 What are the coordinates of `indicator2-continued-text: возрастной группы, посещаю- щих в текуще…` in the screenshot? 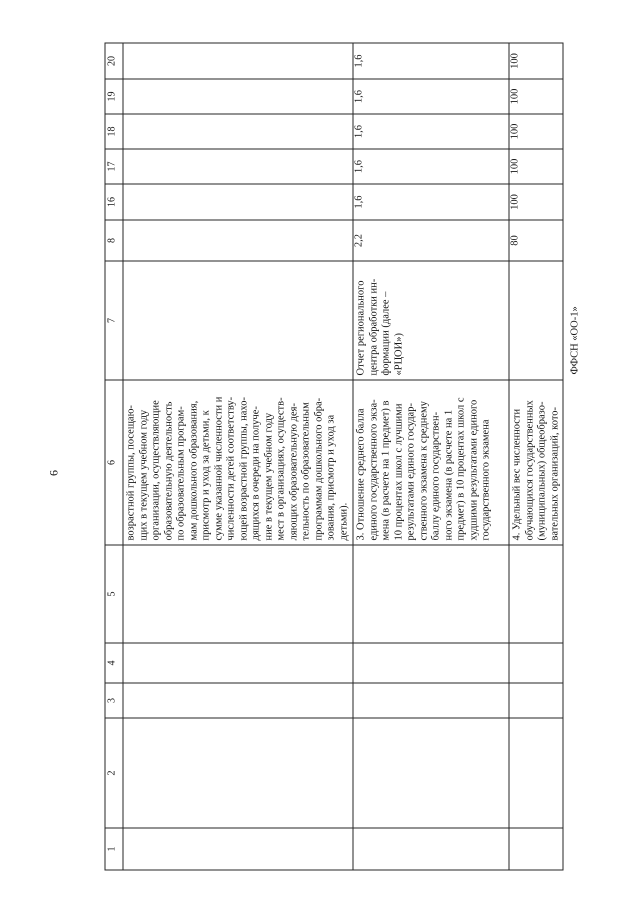 It's located at (237, 468).